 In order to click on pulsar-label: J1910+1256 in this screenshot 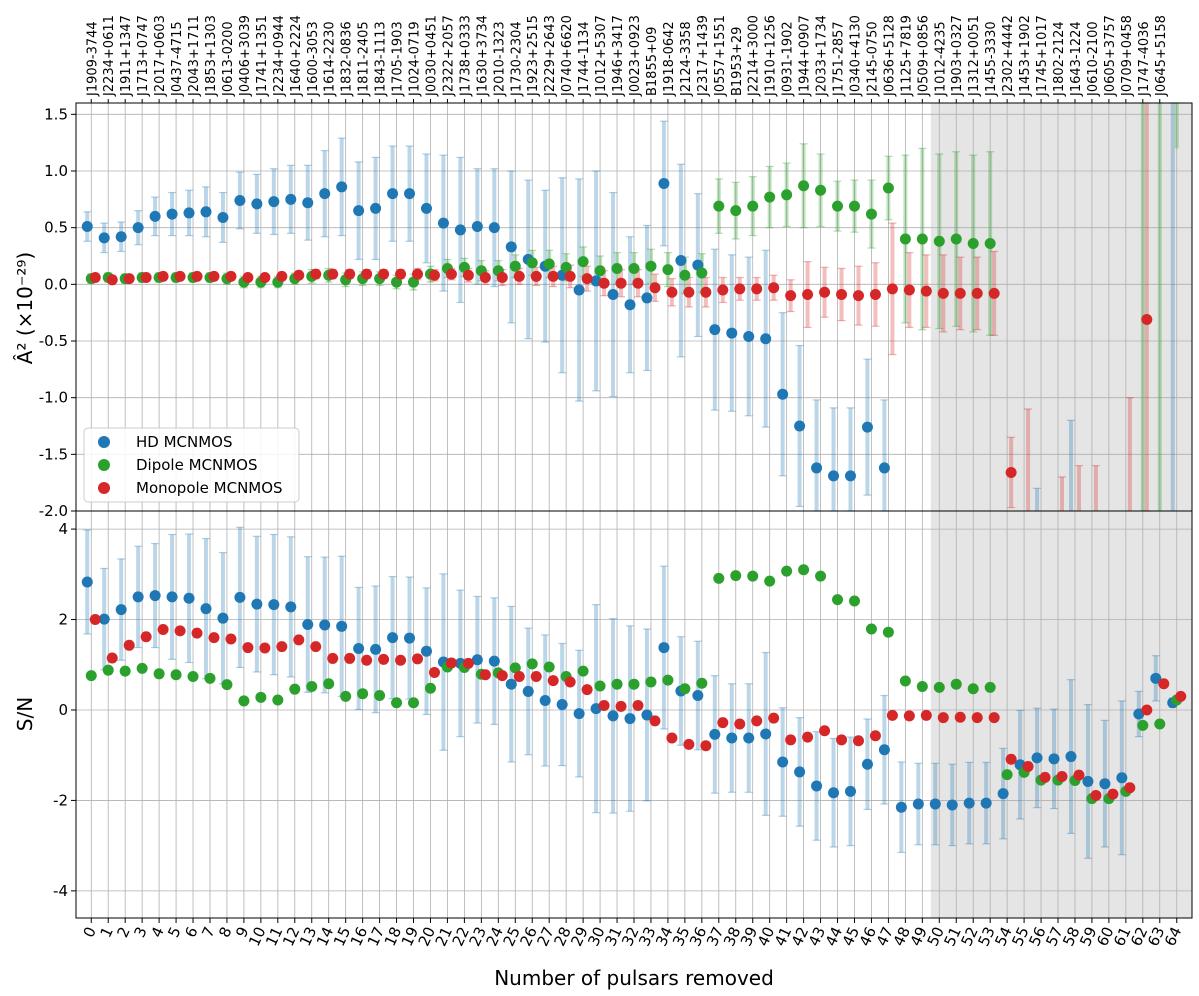, I will do `click(771, 56)`.